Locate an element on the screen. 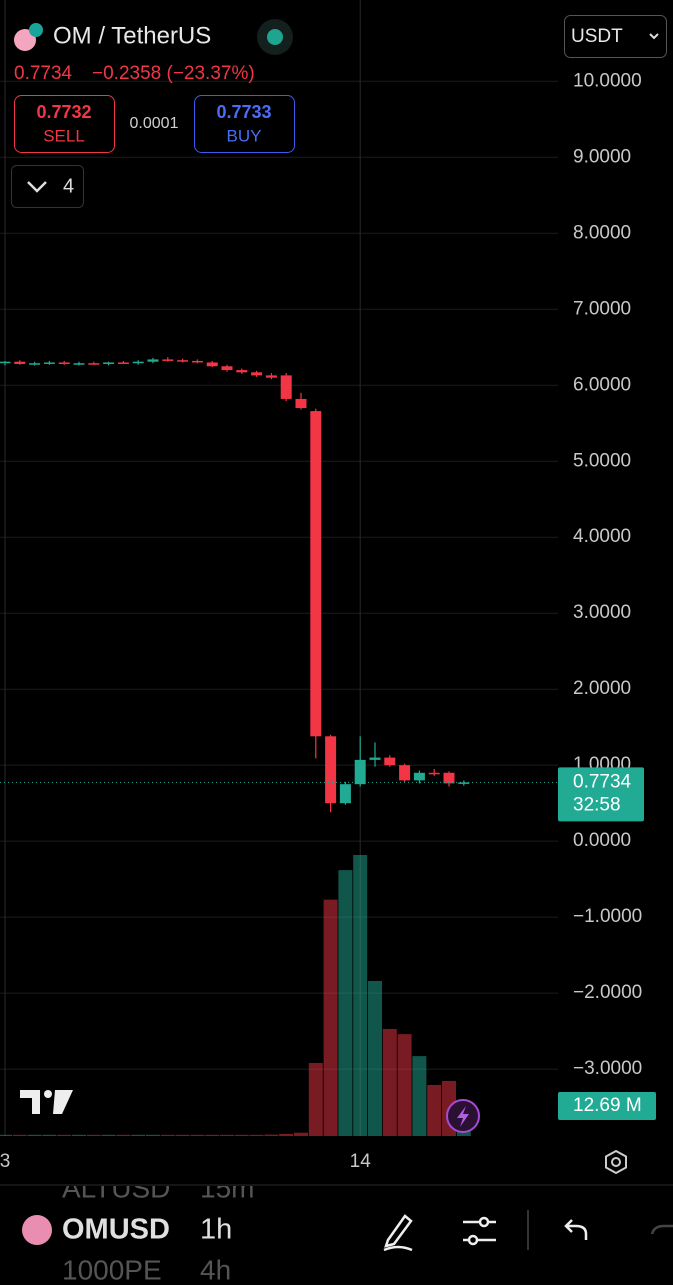 Image resolution: width=673 pixels, height=1285 pixels. sell-button is located at coordinates (64, 124).